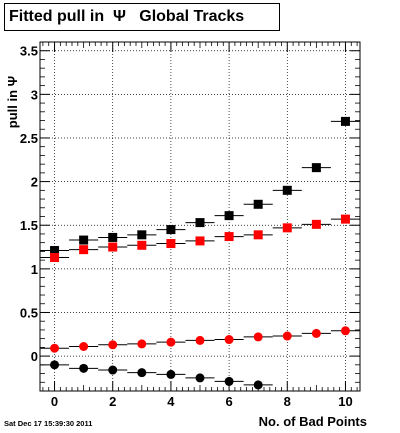  Describe the element at coordinates (29, 225) in the screenshot. I see `y-tick-label: 1.5` at that location.